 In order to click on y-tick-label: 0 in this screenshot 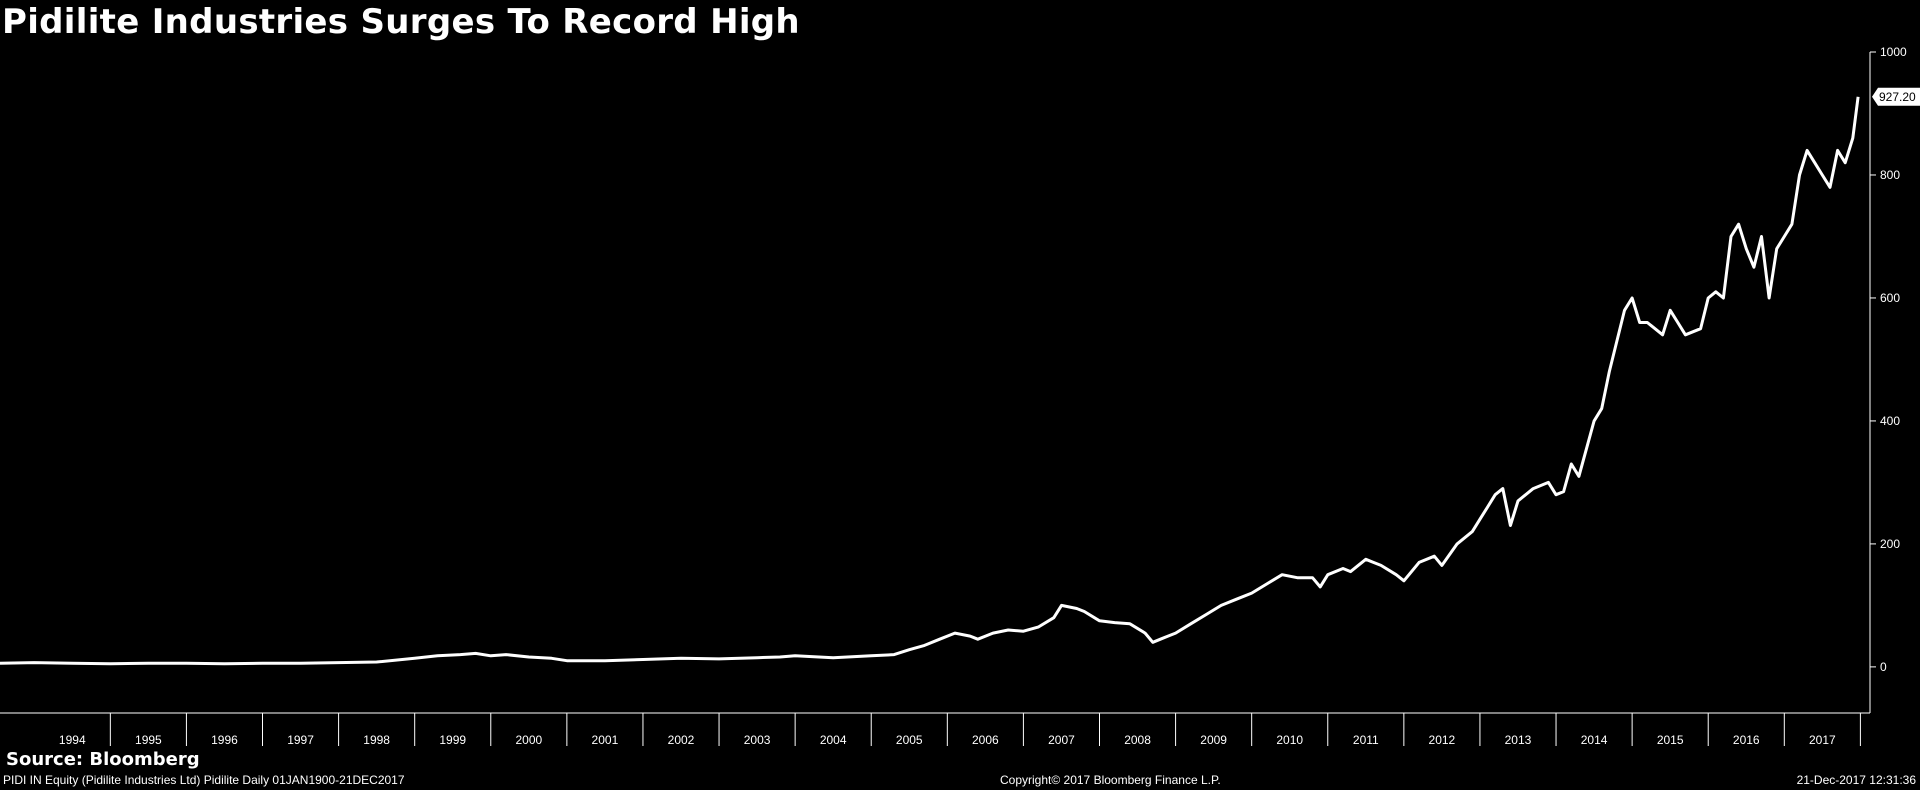, I will do `click(1883, 667)`.